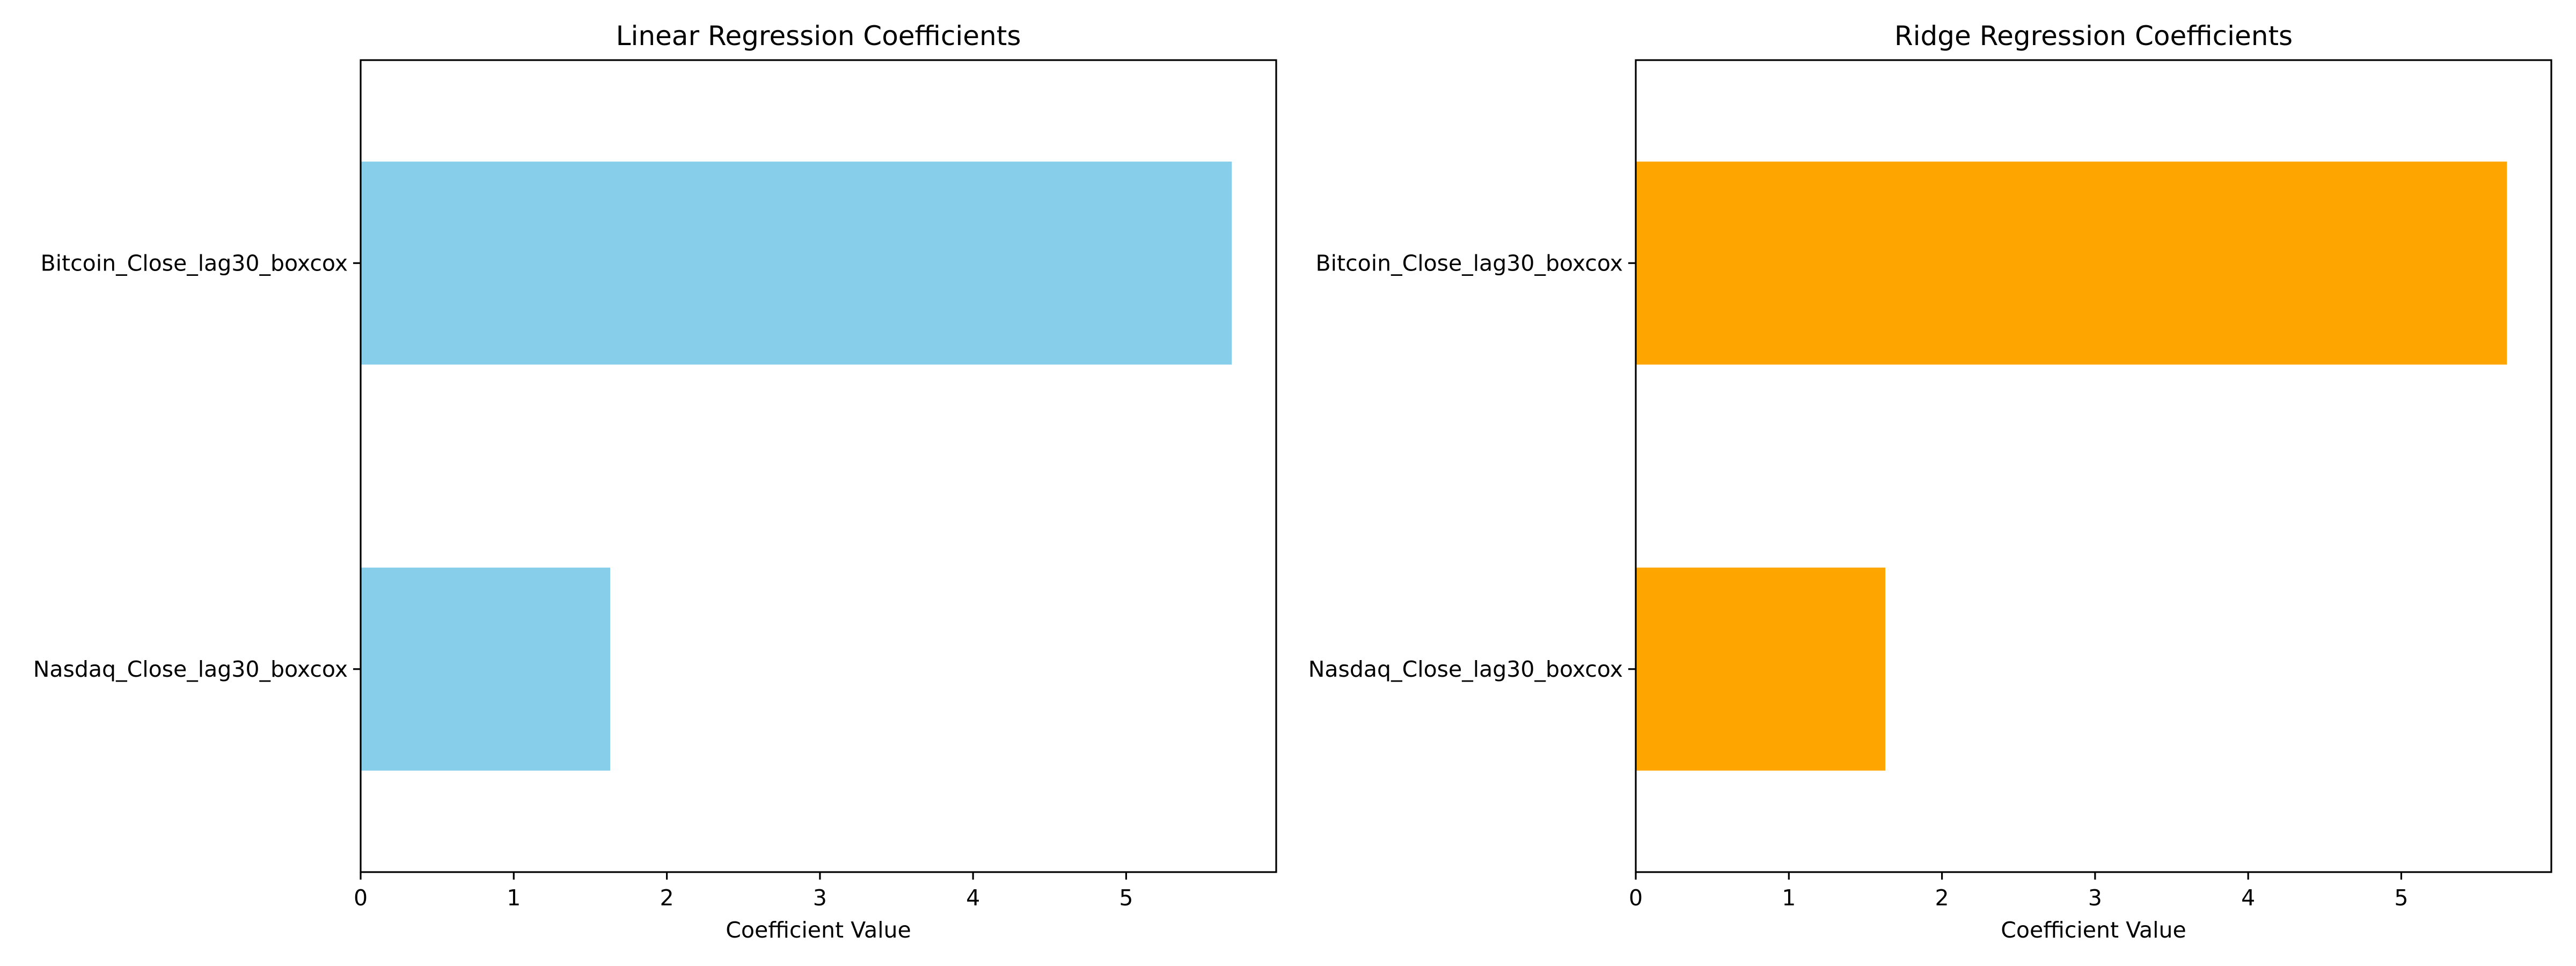 The height and width of the screenshot is (966, 2576). I want to click on chart-title: Ridge Regression Coefficients, so click(2093, 36).